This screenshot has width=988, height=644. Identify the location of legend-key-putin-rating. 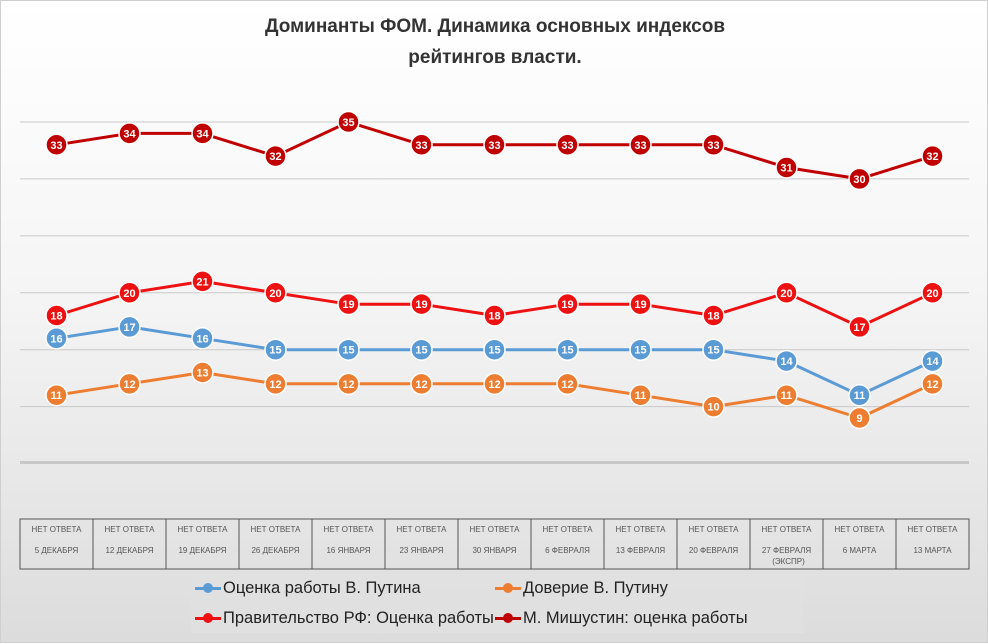
(208, 588).